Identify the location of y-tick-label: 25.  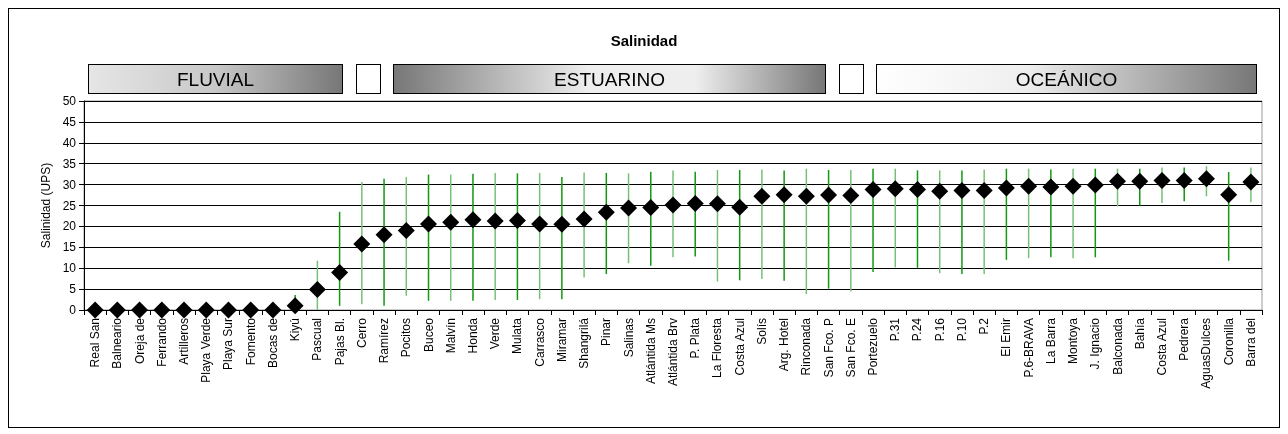
(69, 205).